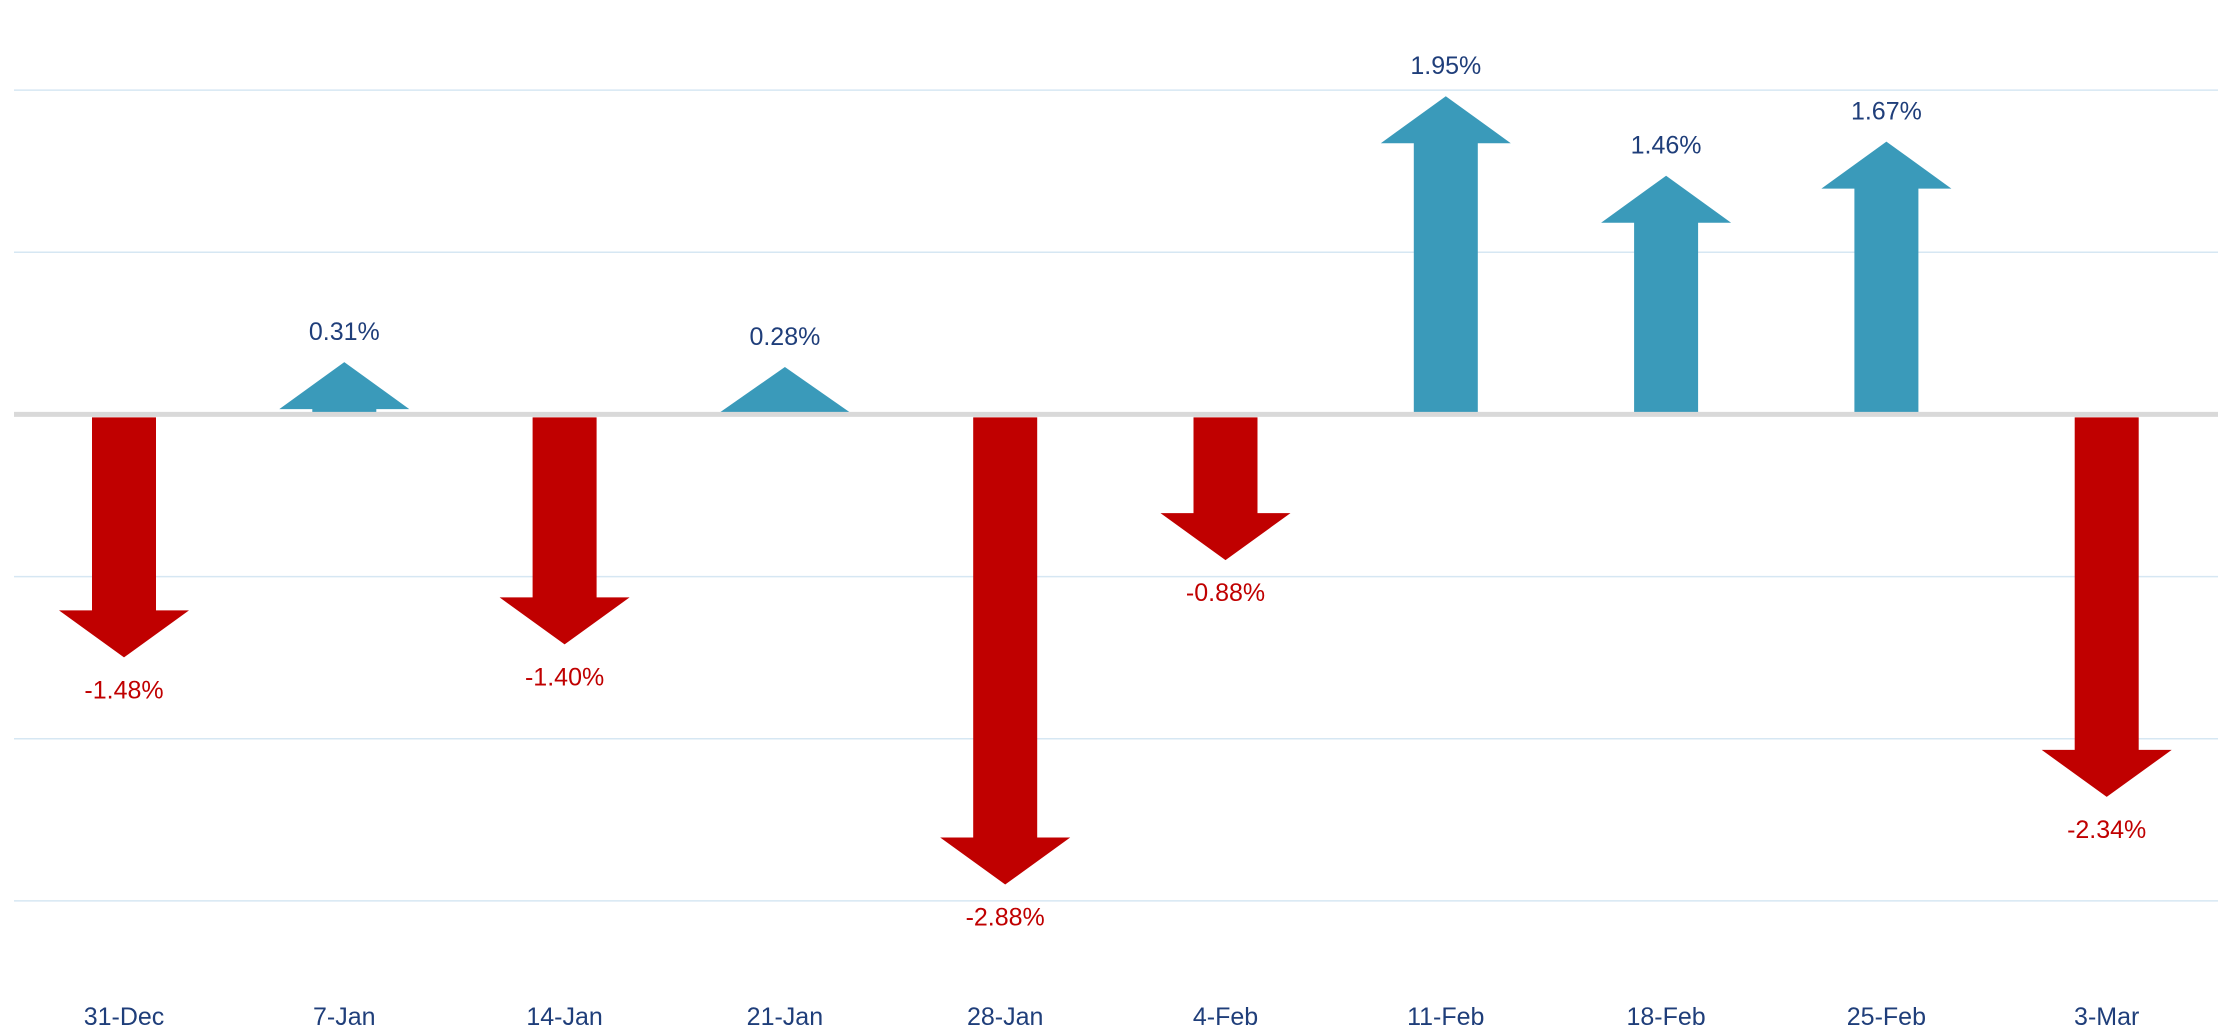  Describe the element at coordinates (784, 390) in the screenshot. I see `arrow-mark-21-jan` at that location.